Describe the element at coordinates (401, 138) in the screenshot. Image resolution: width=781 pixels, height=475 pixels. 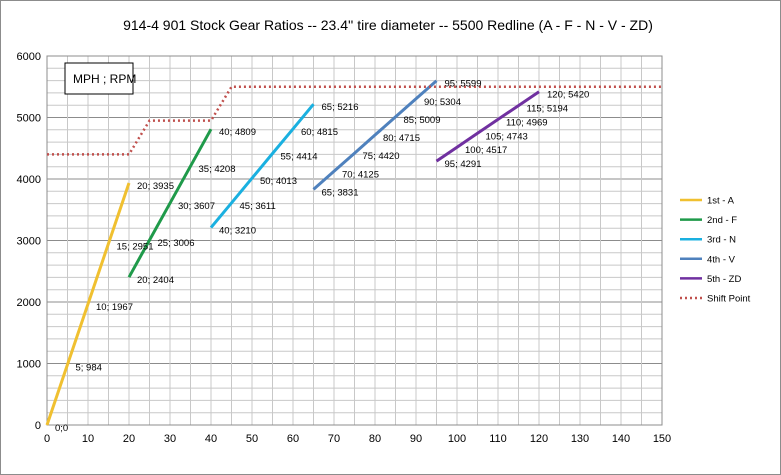
I see `data-label: 80; 4715` at that location.